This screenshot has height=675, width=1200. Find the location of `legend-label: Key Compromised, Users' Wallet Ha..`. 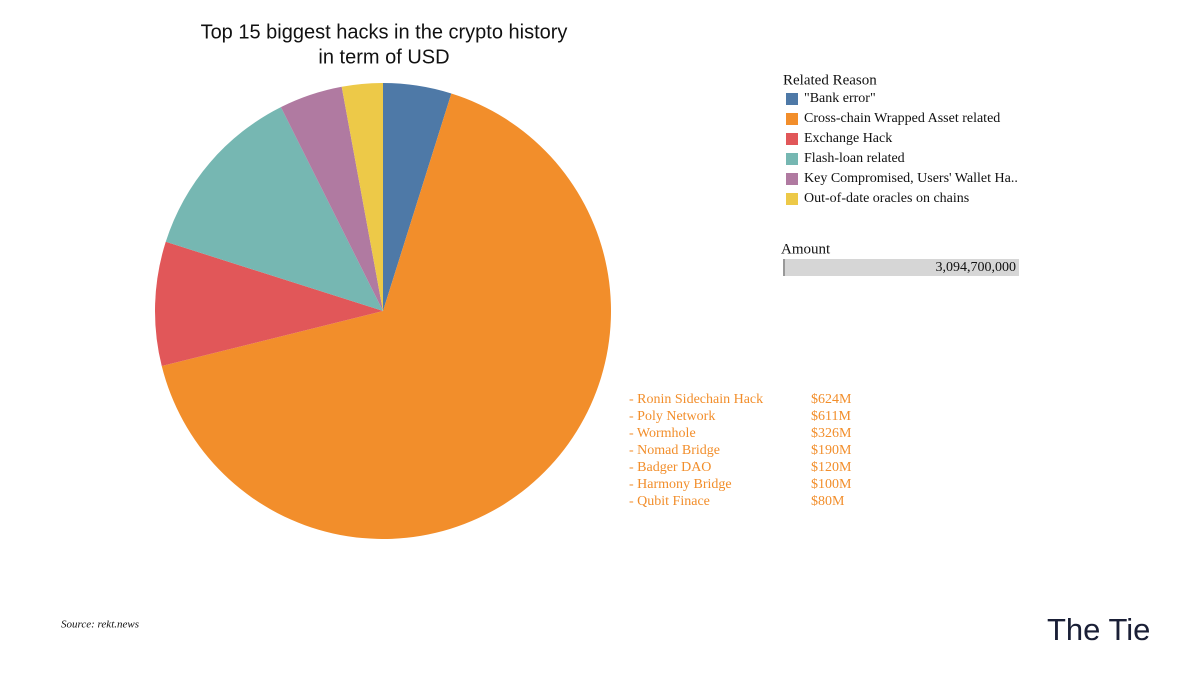

legend-label: Key Compromised, Users' Wallet Ha.. is located at coordinates (911, 178).